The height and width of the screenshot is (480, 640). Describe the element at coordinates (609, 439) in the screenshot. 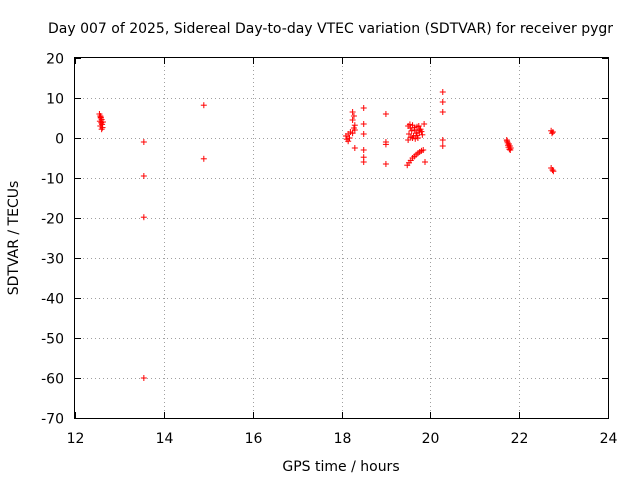

I see `x-tick-label: 24` at that location.